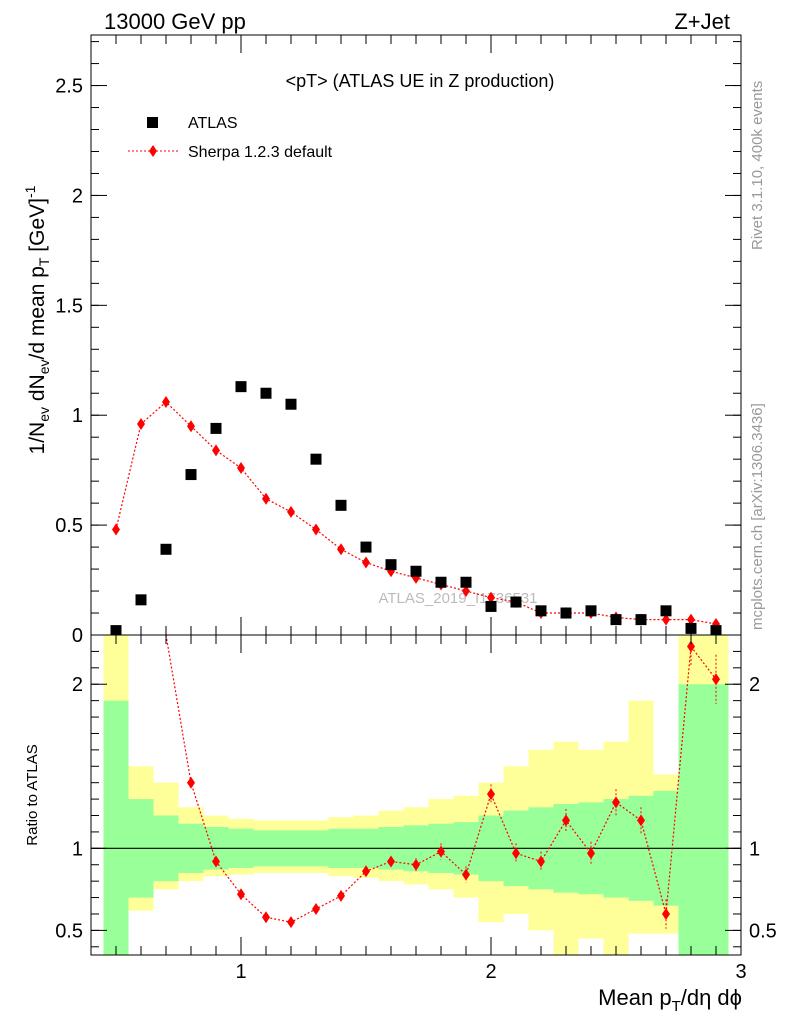  I want to click on ratio-y-tick-label-right: 2, so click(754, 685).